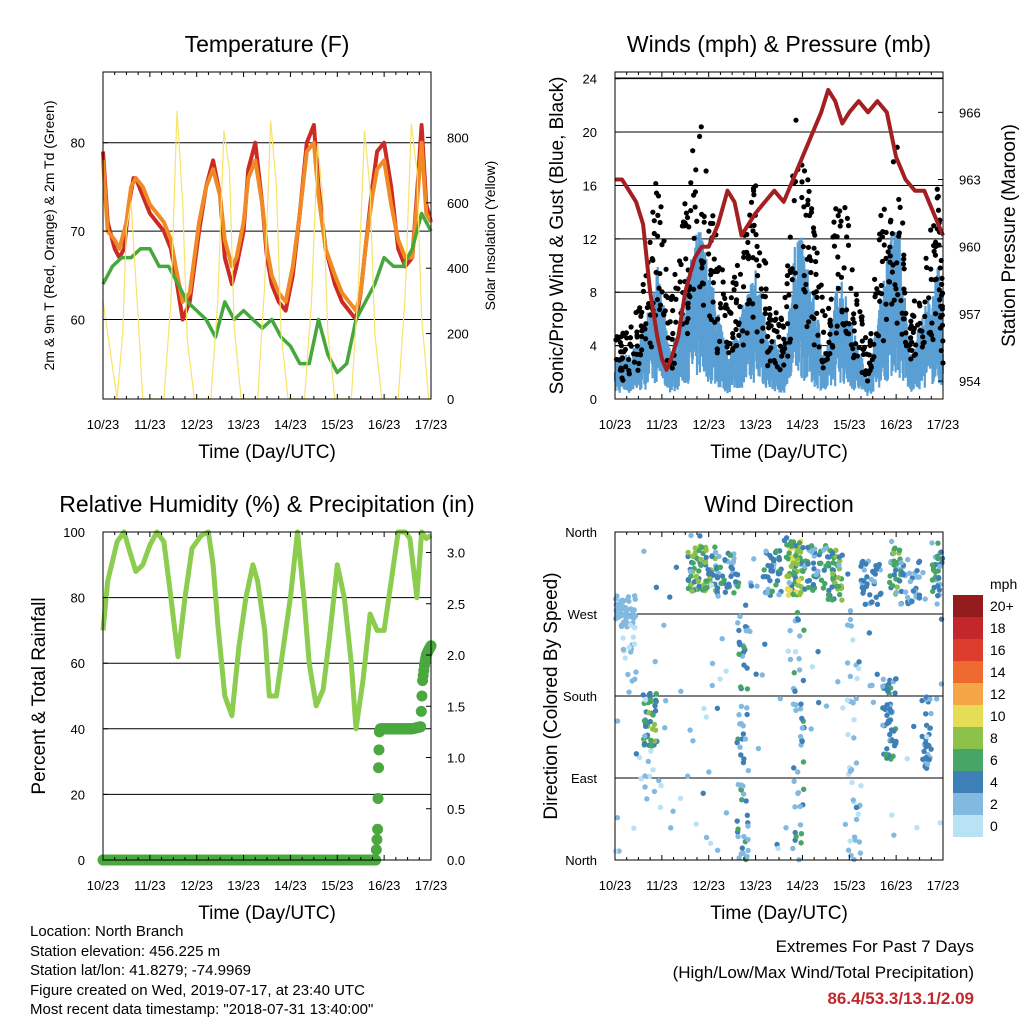 The width and height of the screenshot is (1024, 1024). I want to click on y-tick-label: 70, so click(78, 231).